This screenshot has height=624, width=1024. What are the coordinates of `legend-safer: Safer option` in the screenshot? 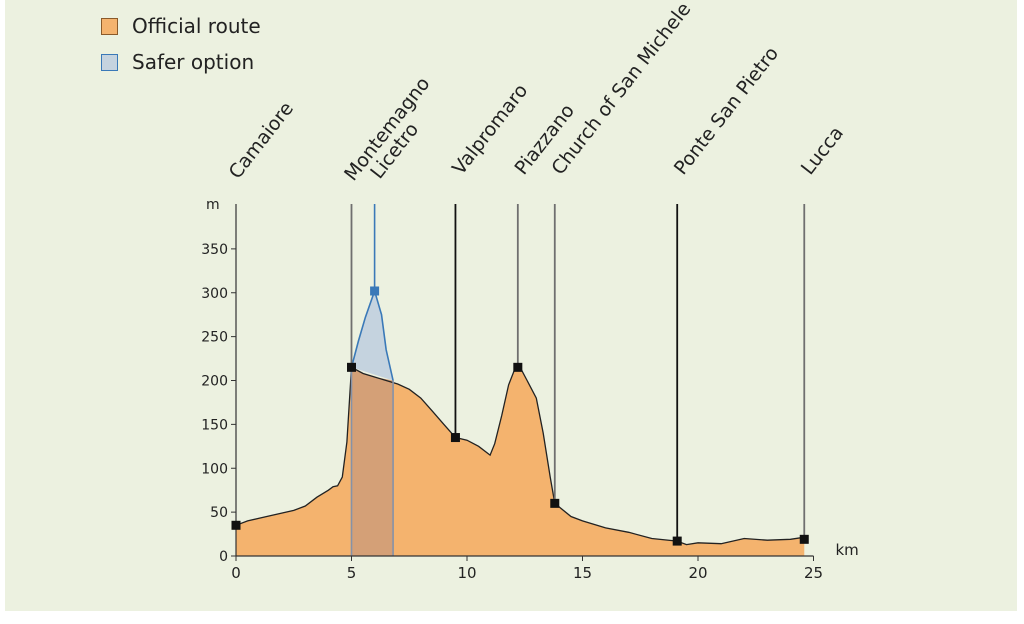 It's located at (177, 62).